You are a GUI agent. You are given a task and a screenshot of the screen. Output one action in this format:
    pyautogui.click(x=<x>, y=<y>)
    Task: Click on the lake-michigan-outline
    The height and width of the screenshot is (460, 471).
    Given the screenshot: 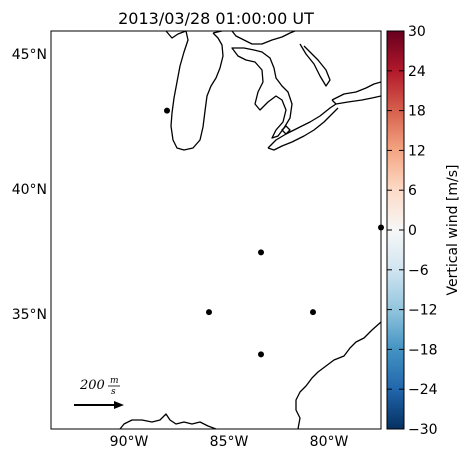 What is the action you would take?
    pyautogui.click(x=197, y=91)
    